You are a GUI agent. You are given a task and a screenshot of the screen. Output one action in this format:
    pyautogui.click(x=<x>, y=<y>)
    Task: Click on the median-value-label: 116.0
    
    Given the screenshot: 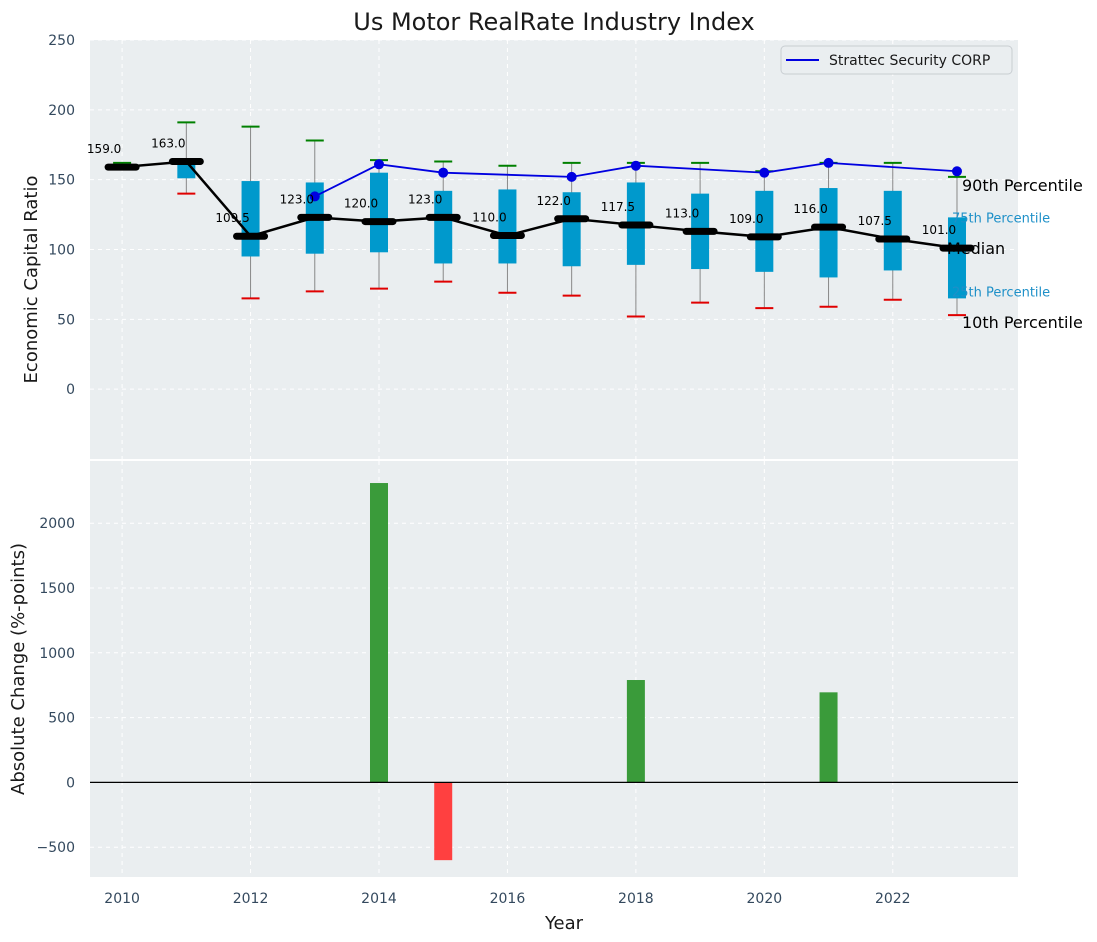 What is the action you would take?
    pyautogui.click(x=810, y=209)
    